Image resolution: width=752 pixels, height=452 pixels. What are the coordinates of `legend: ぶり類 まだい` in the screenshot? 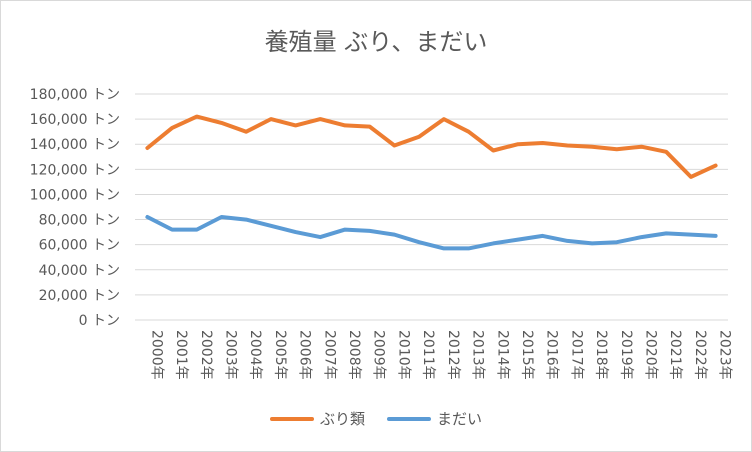 It's located at (376, 418).